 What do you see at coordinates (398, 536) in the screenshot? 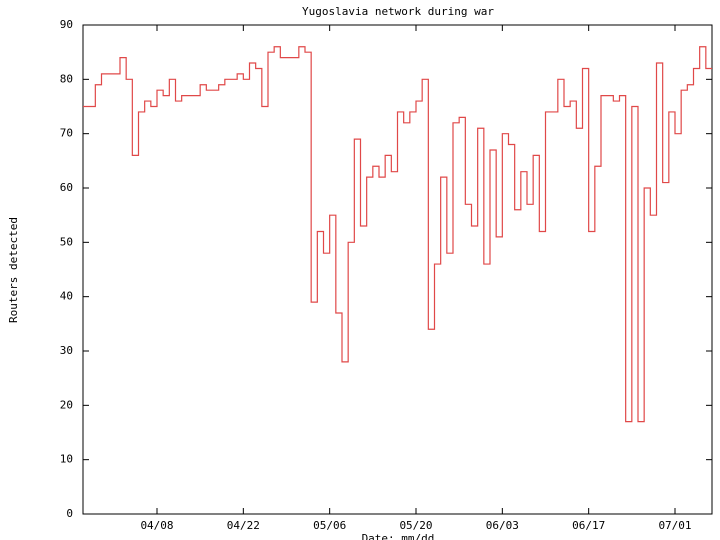
I see `x-axis-label: Date: mm/dd` at bounding box center [398, 536].